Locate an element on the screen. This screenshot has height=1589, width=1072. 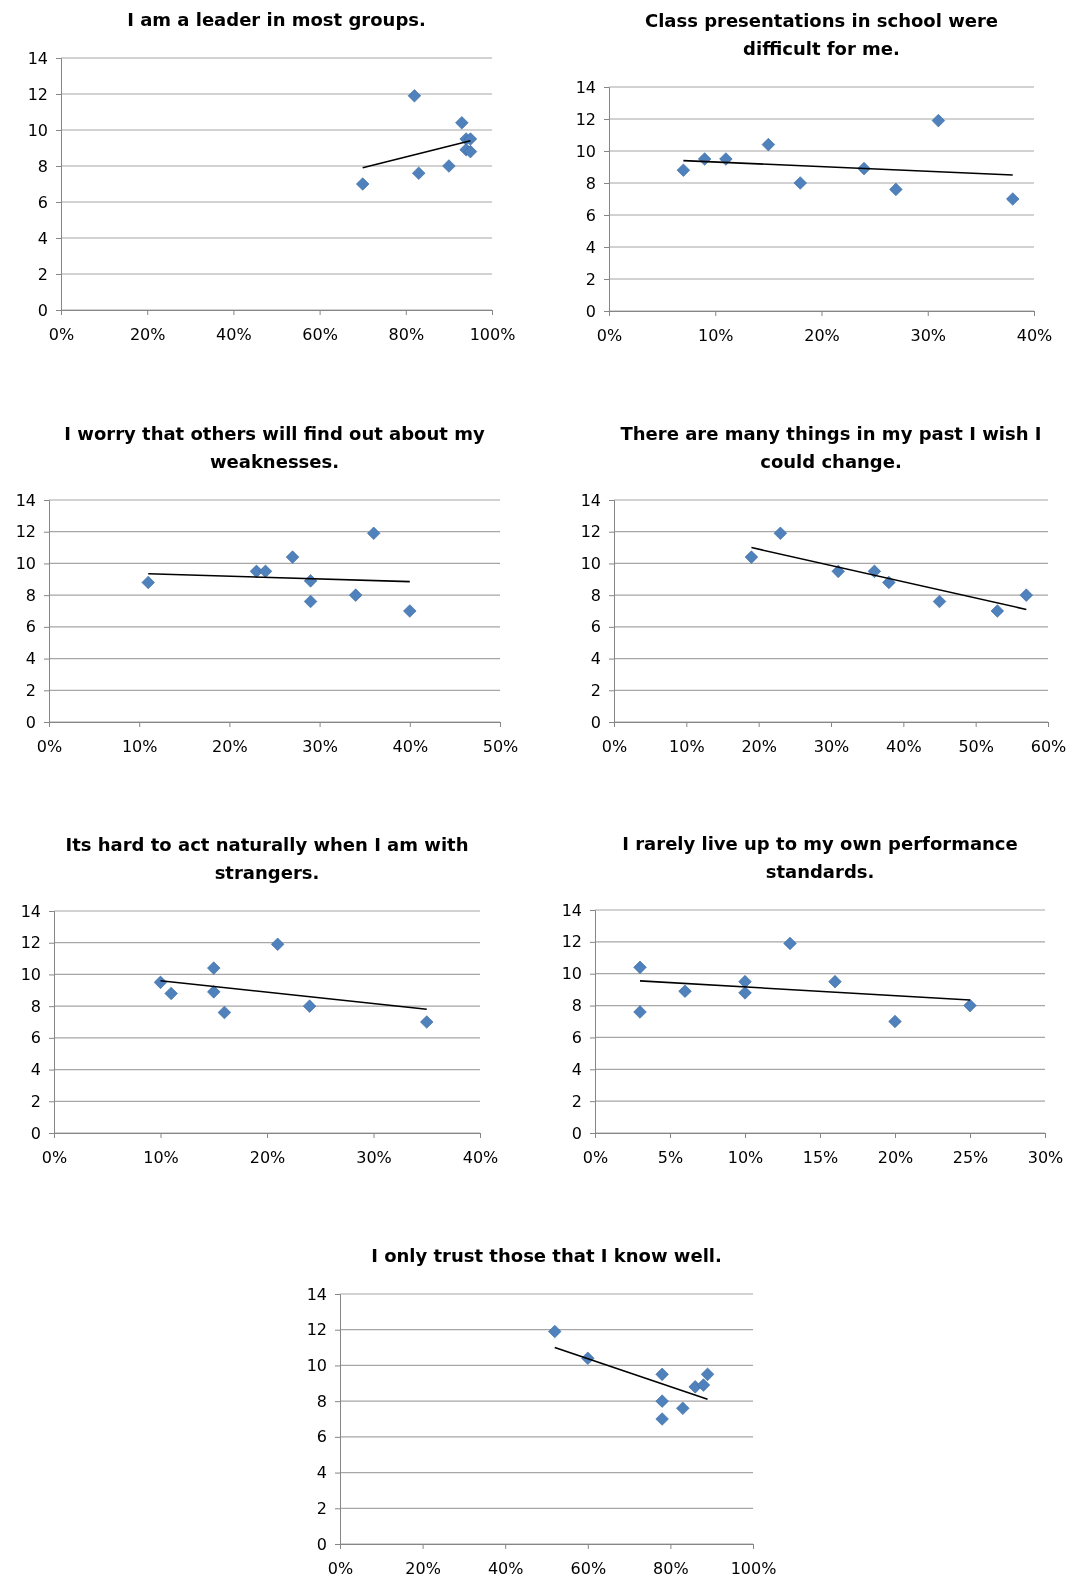
chart-title: I only trust those that I know well. is located at coordinates (546, 1255).